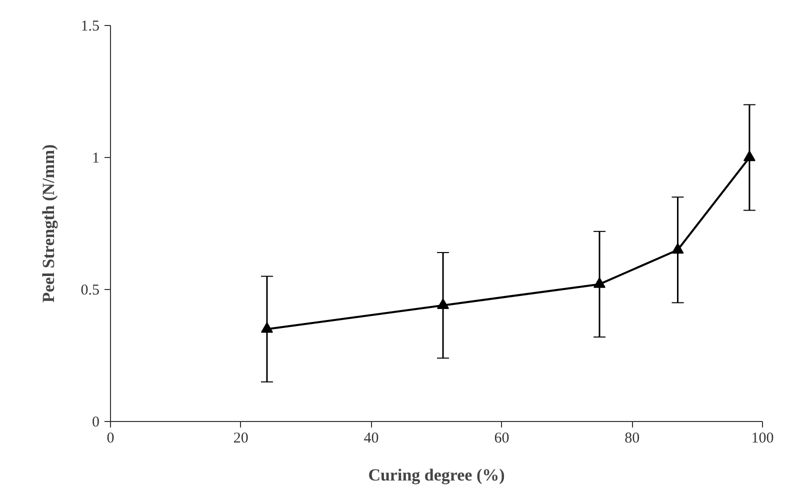  What do you see at coordinates (371, 438) in the screenshot?
I see `x-tick-label: 40` at bounding box center [371, 438].